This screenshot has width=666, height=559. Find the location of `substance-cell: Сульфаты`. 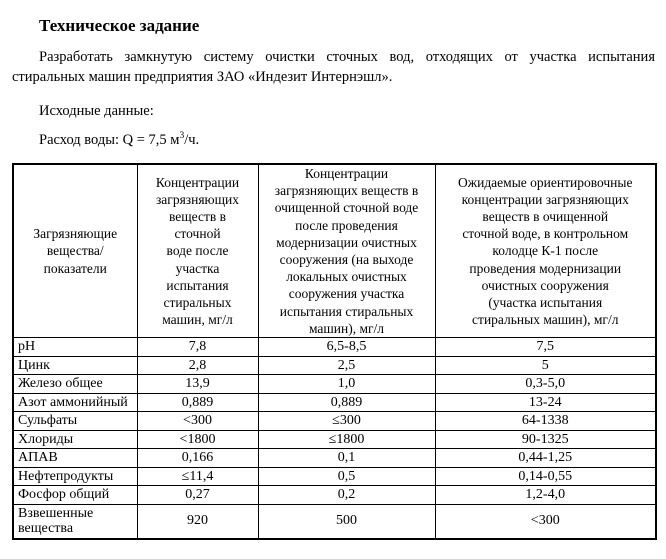

substance-cell: Сульфаты is located at coordinates (75, 421).